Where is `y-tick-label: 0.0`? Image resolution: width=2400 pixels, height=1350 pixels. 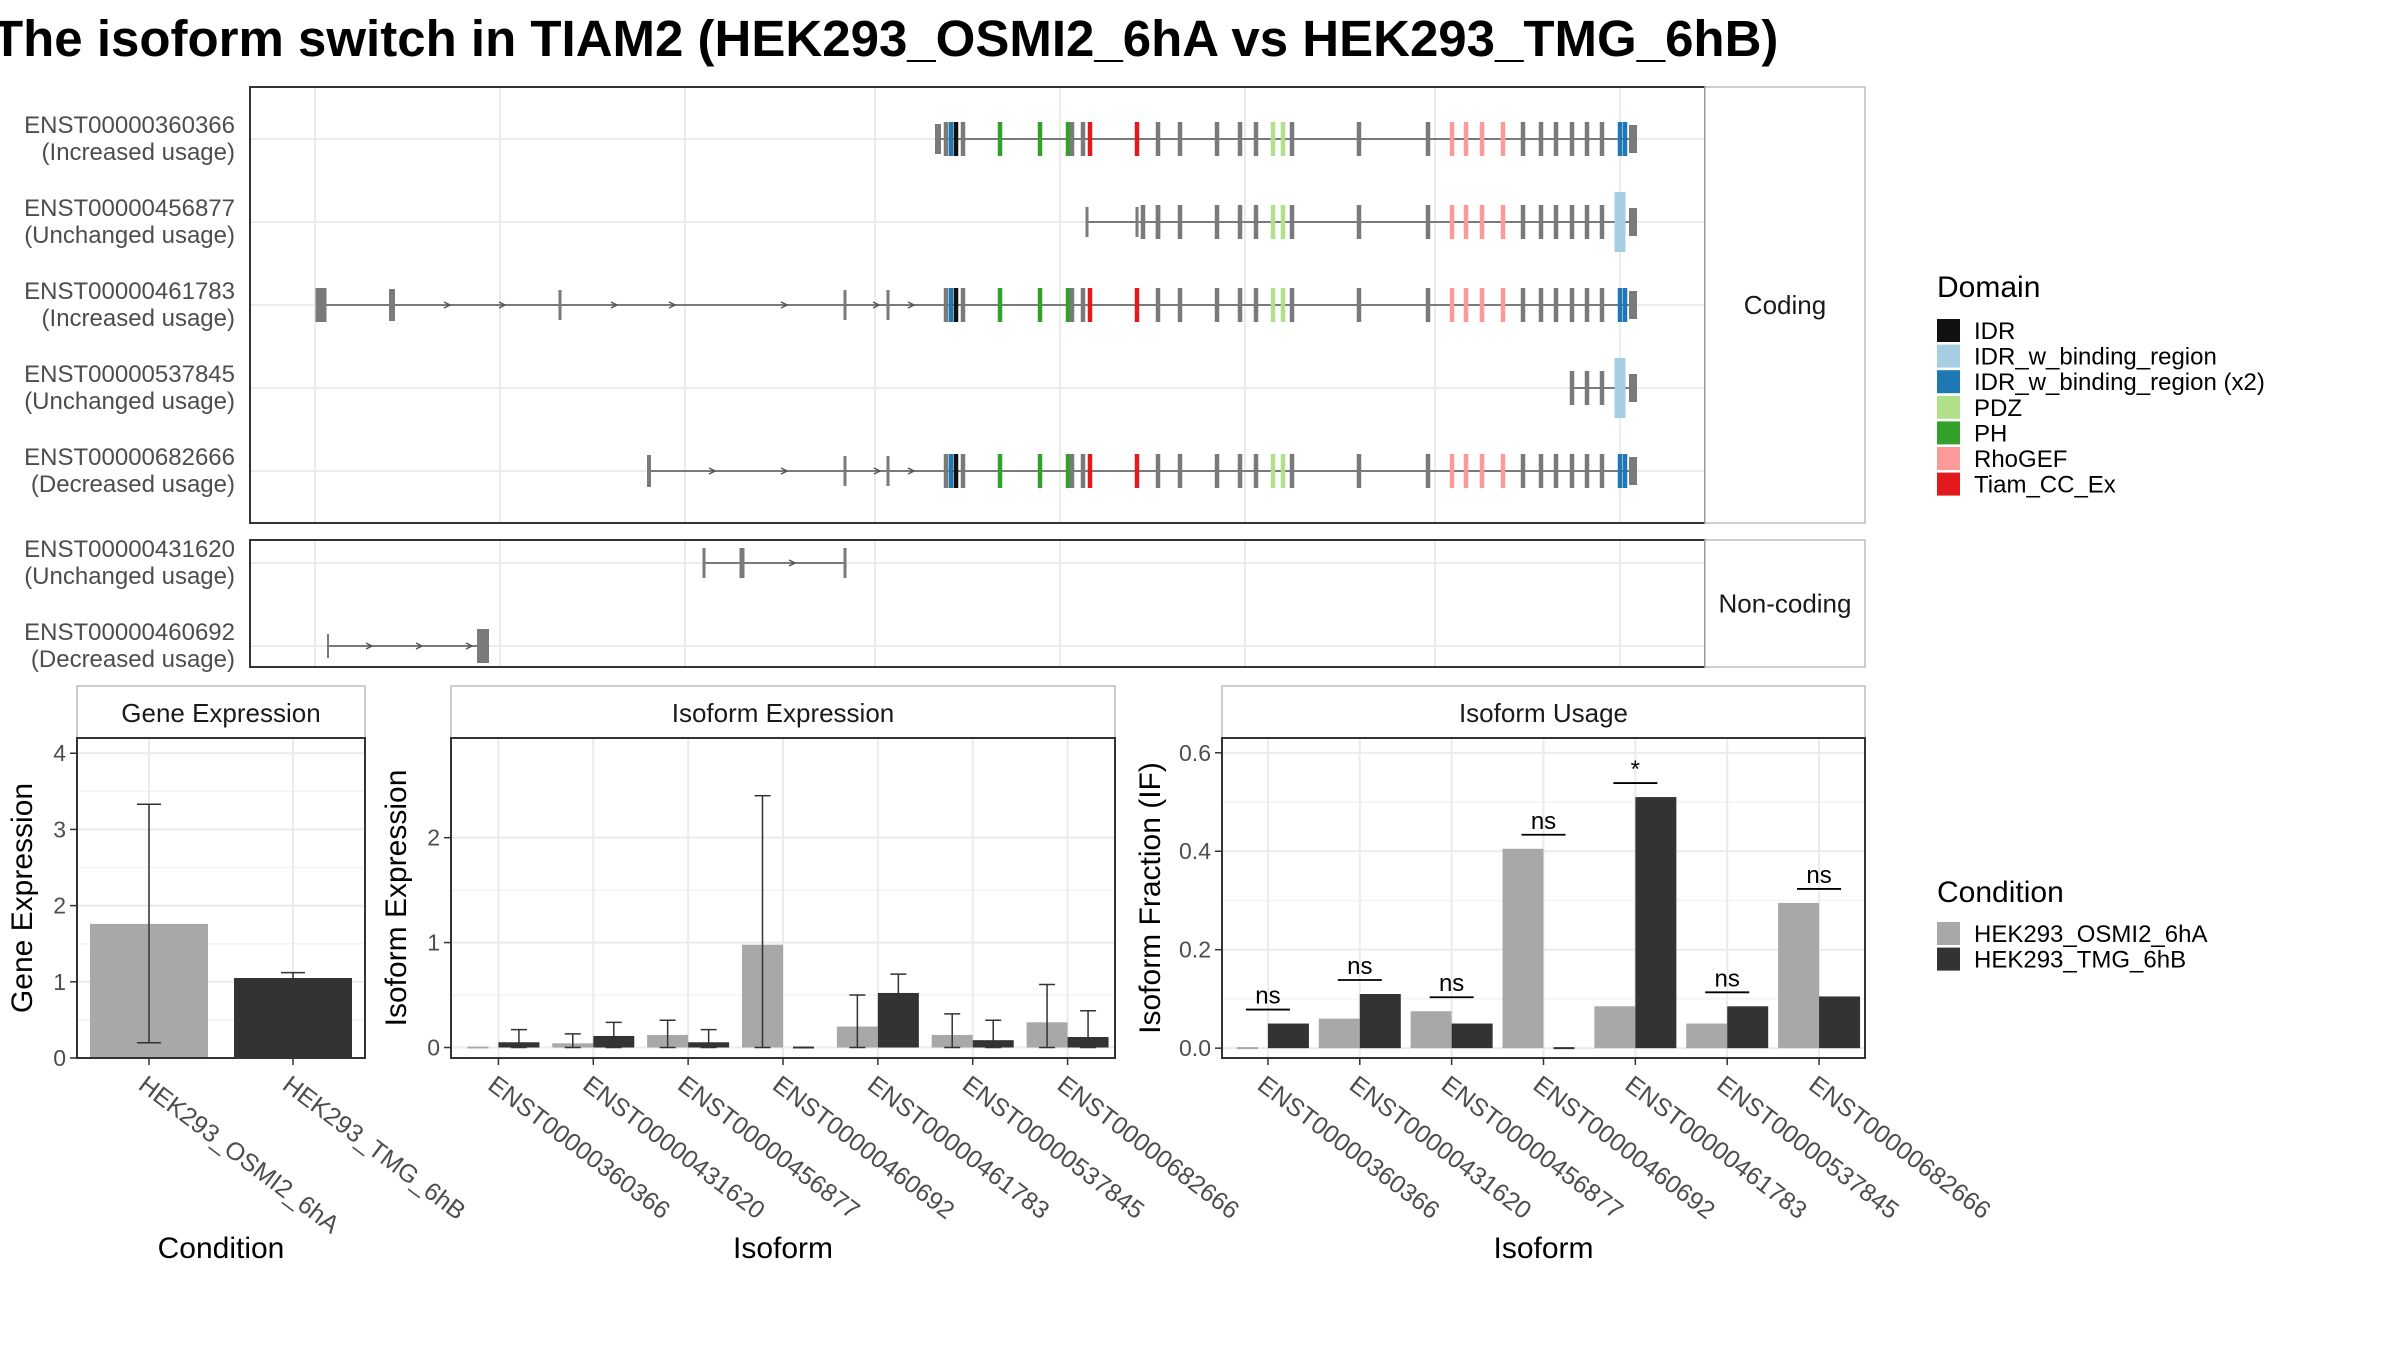 y-tick-label: 0.0 is located at coordinates (1195, 1048).